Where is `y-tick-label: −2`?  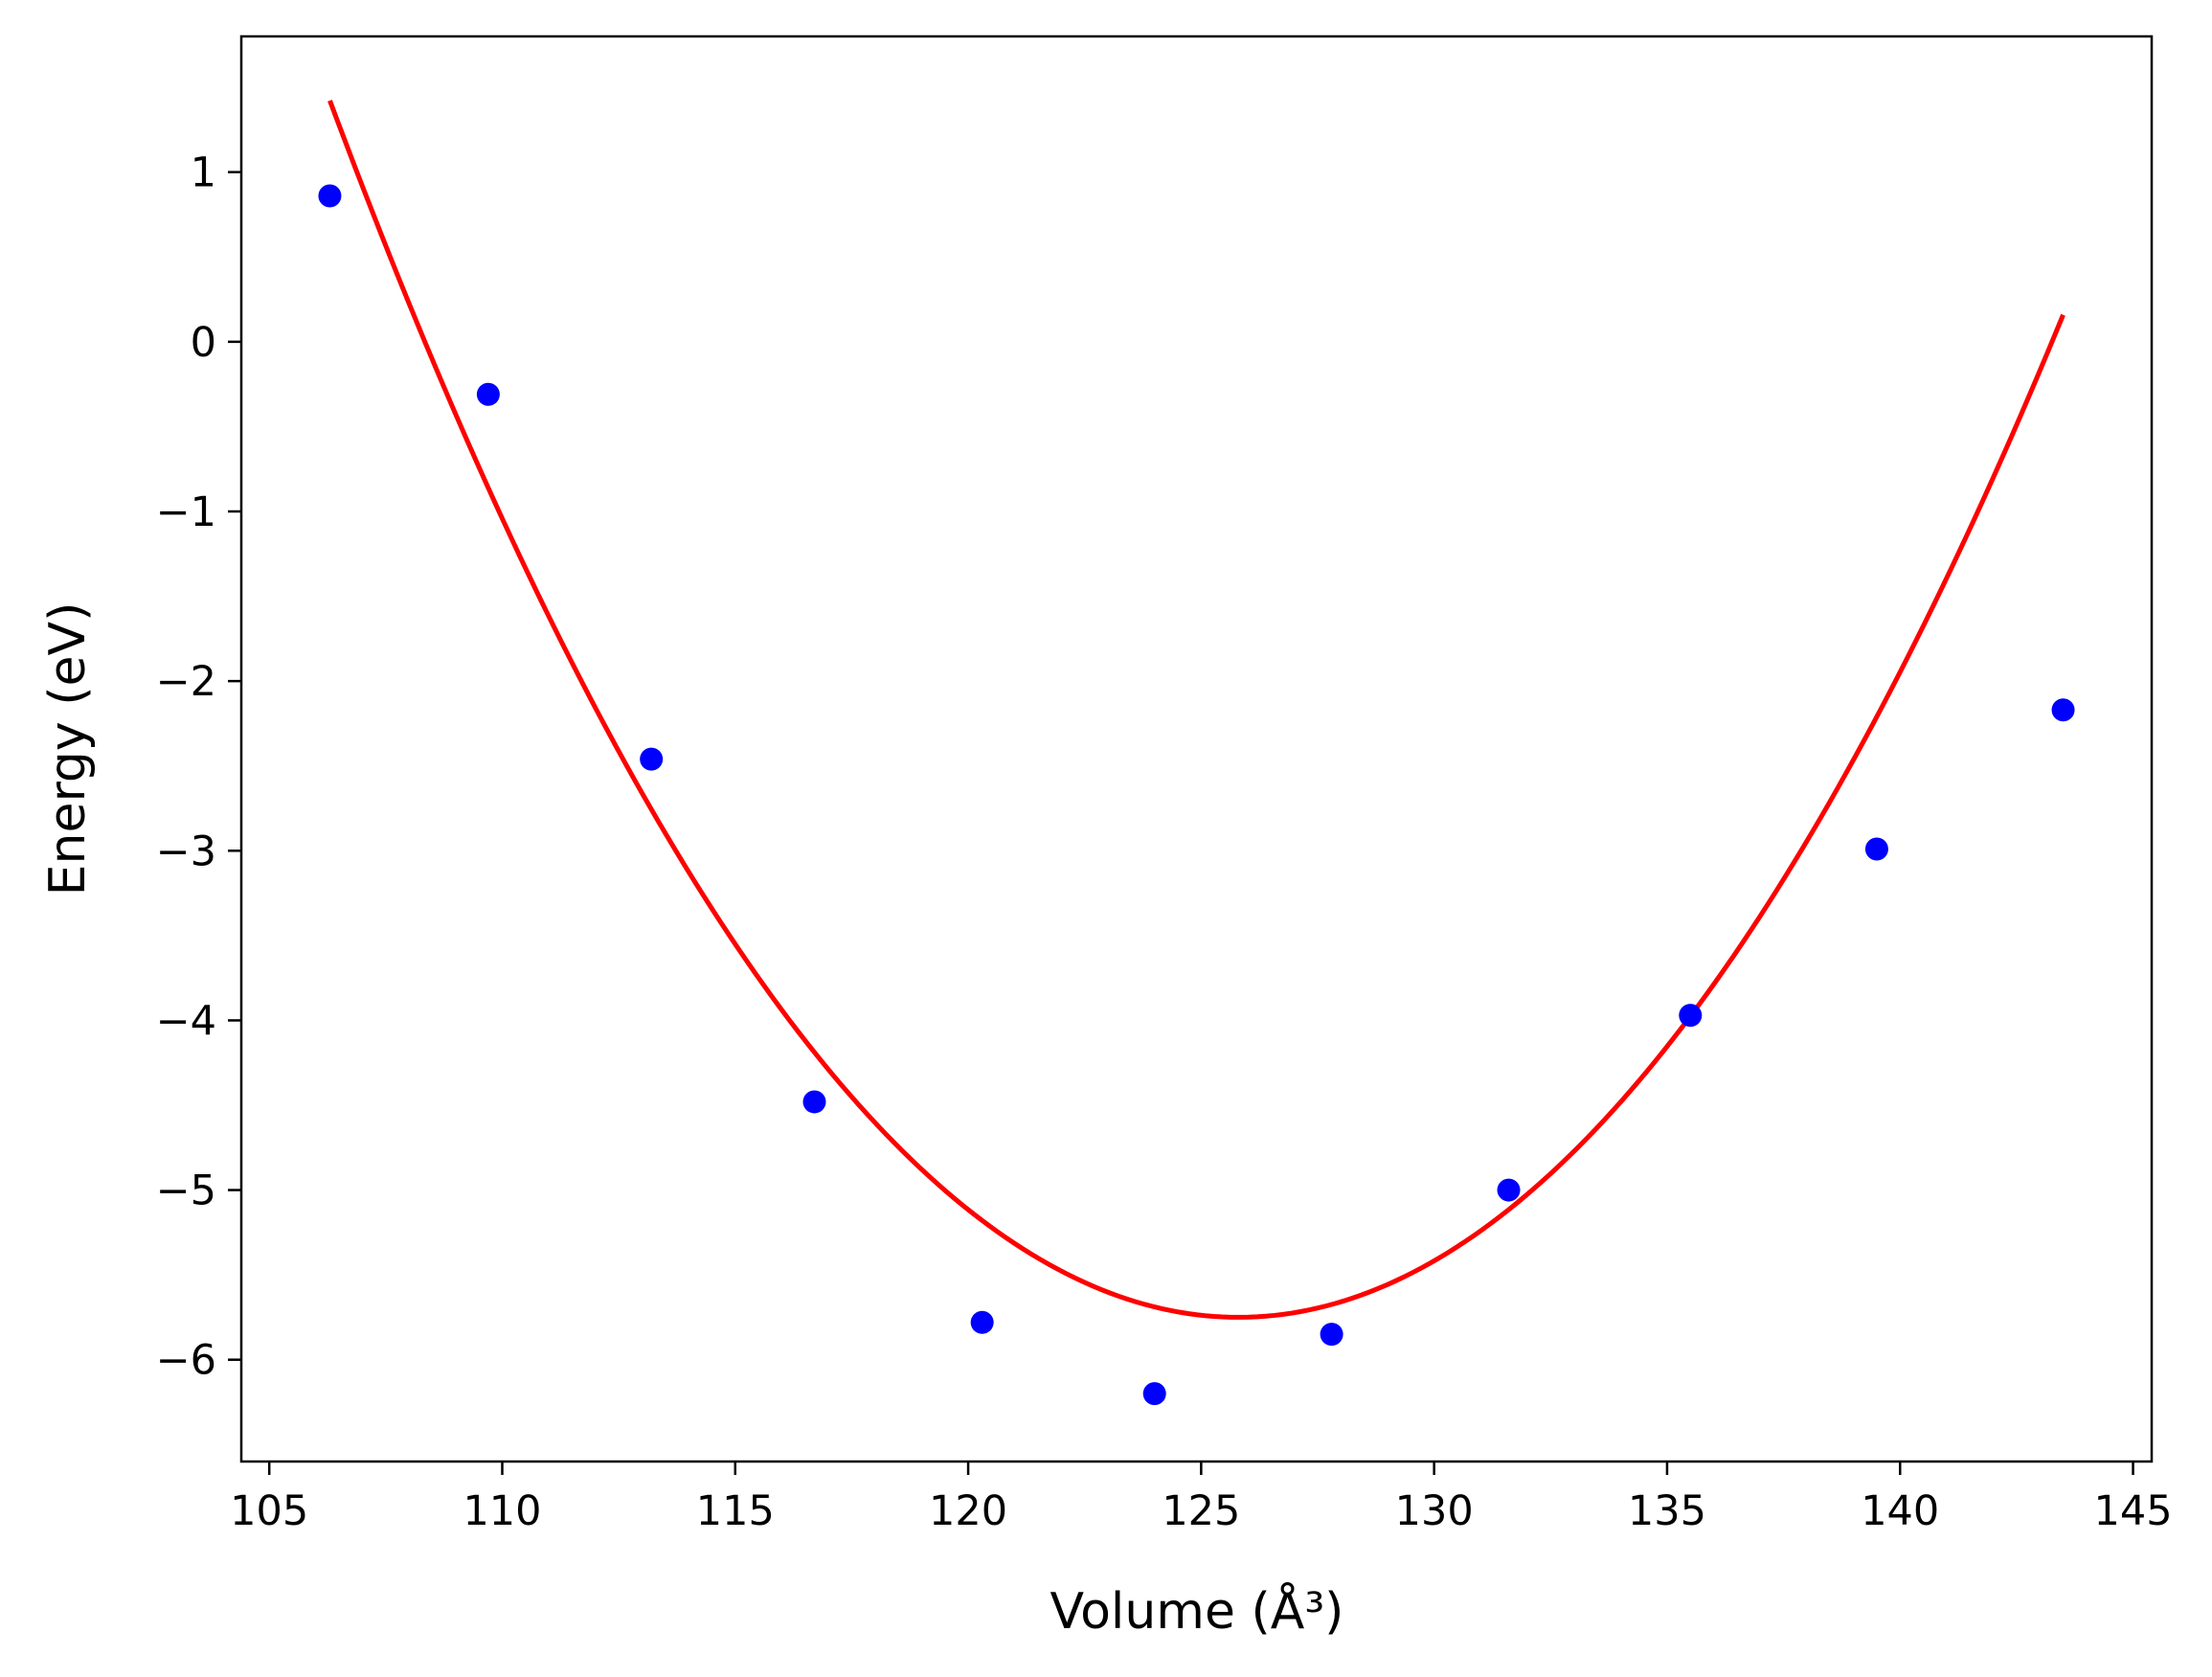 y-tick-label: −2 is located at coordinates (186, 682).